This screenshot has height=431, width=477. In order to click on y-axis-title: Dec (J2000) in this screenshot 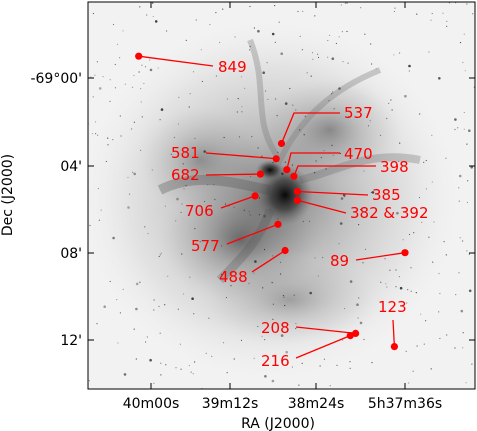, I will do `click(8, 195)`.